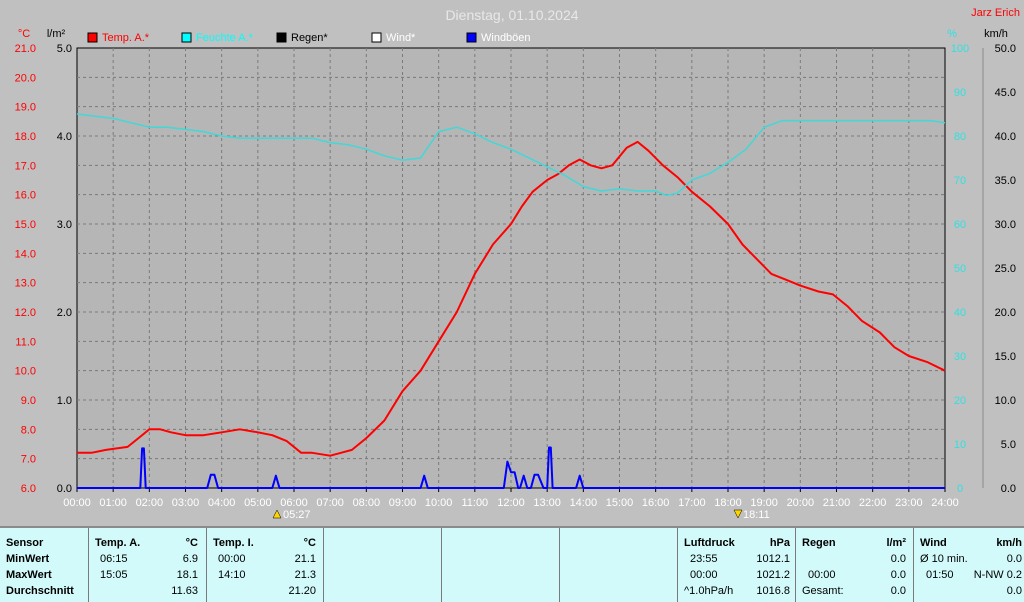 This screenshot has width=1024, height=602. I want to click on author-label: Jarz Erich, so click(995, 13).